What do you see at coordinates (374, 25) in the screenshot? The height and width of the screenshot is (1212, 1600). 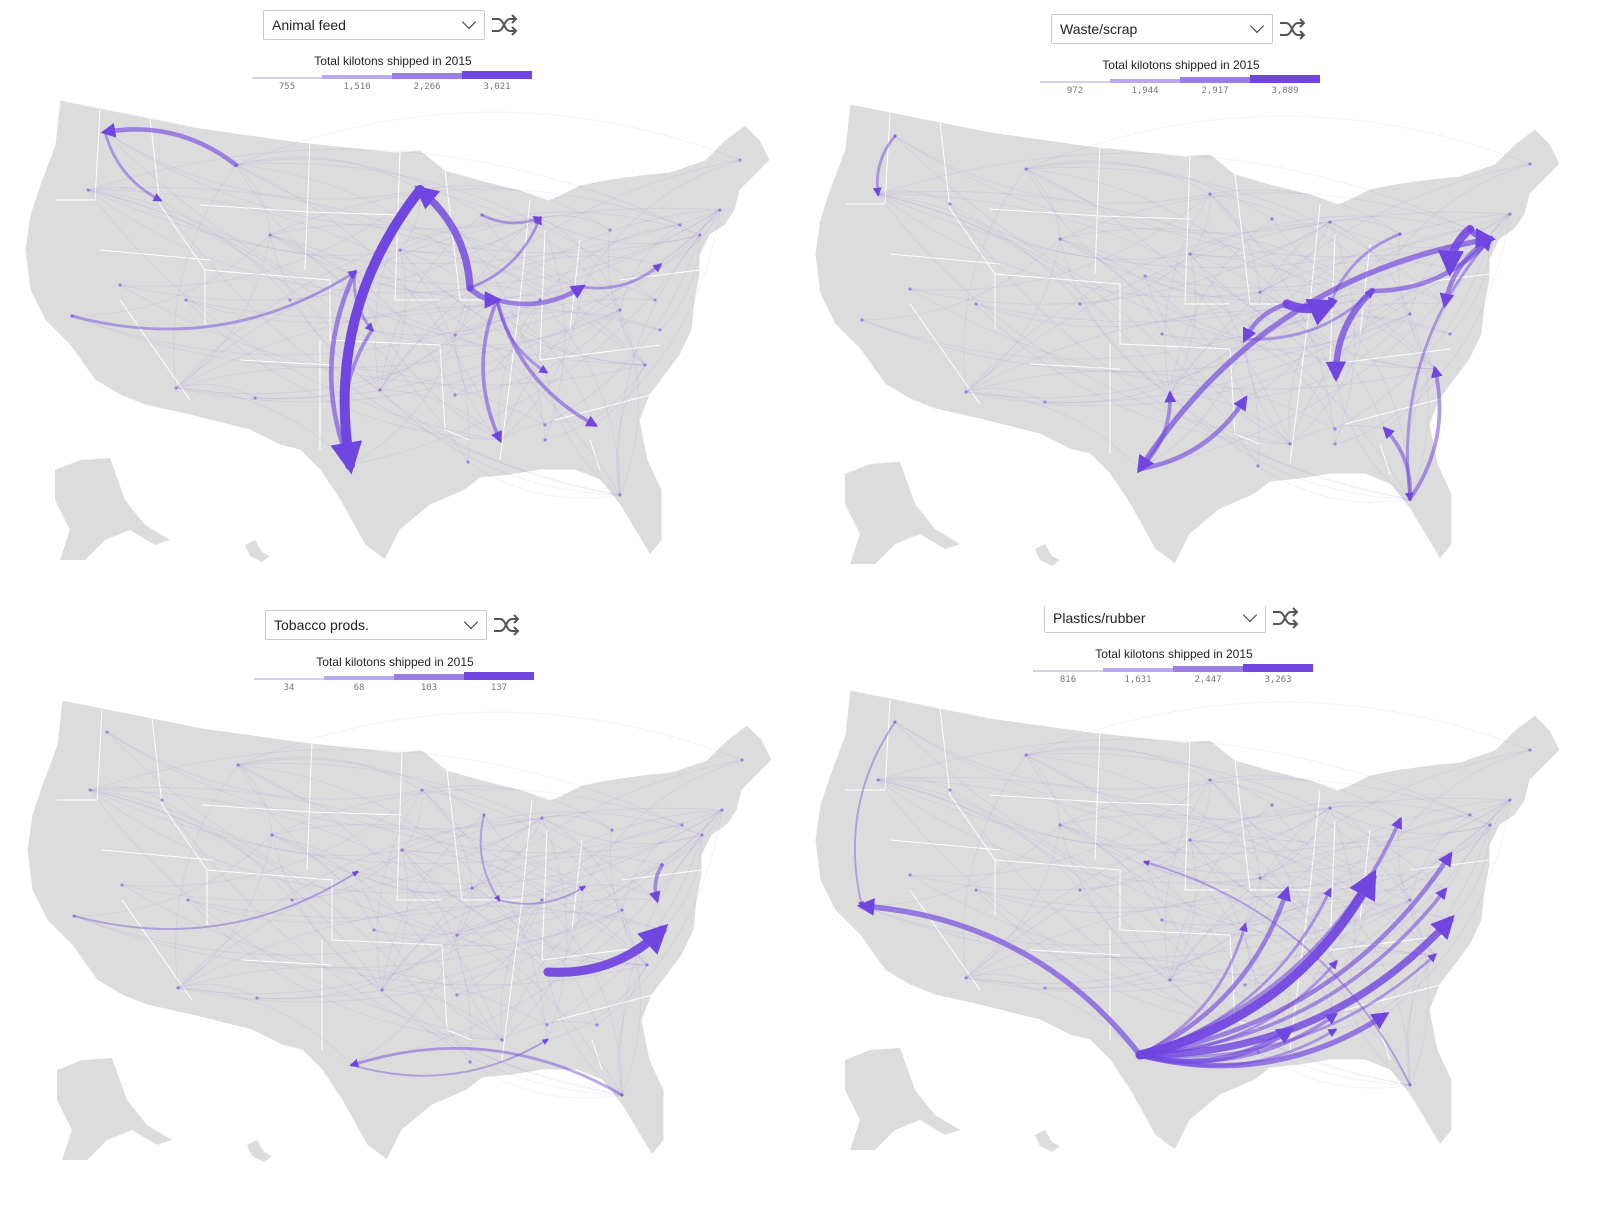 I see `commodity-select: Animal feed` at bounding box center [374, 25].